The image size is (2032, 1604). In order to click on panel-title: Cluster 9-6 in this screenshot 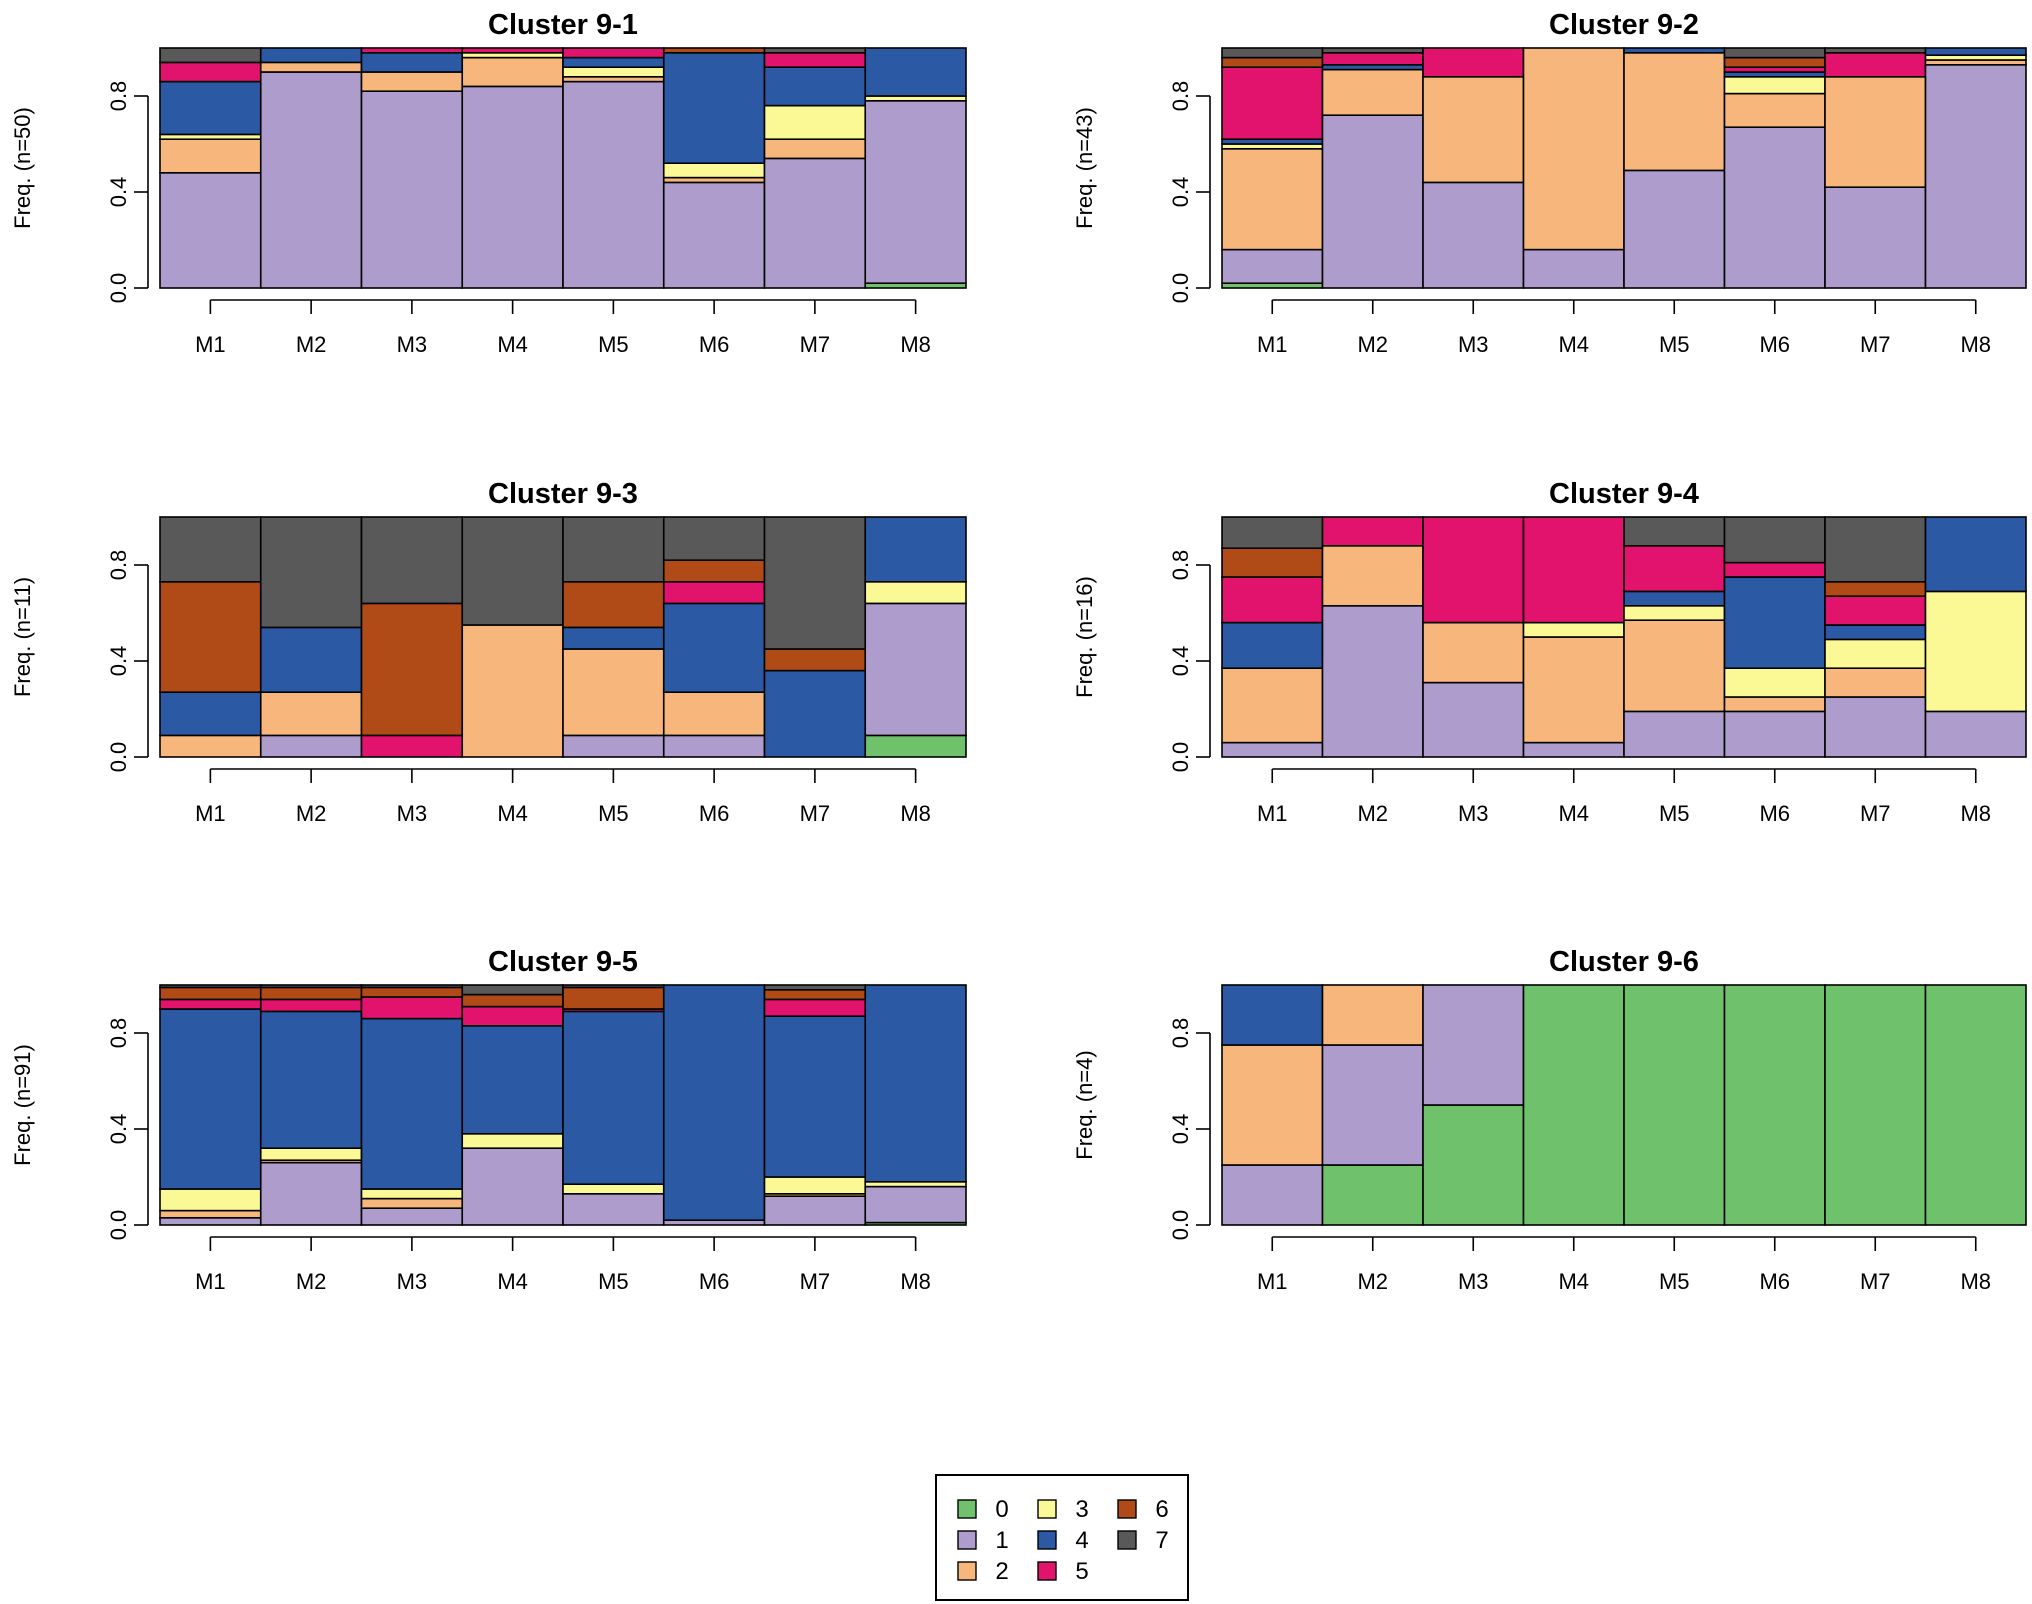, I will do `click(1624, 962)`.